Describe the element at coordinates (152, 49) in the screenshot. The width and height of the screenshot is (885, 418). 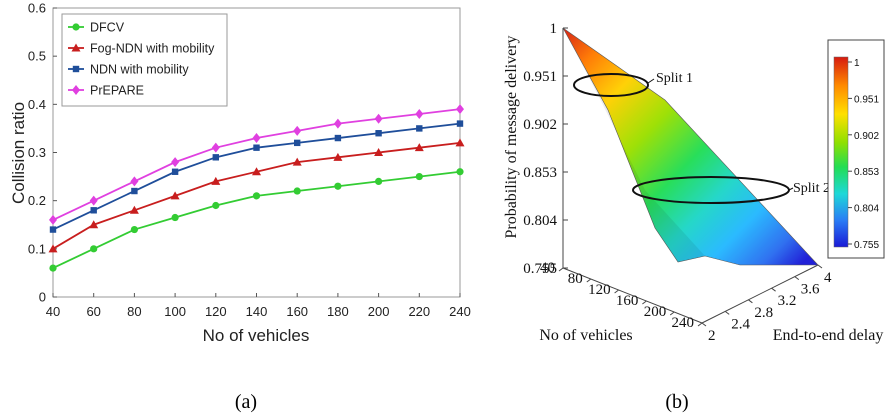
I see `legend-label: Fog-NDN with mobility` at that location.